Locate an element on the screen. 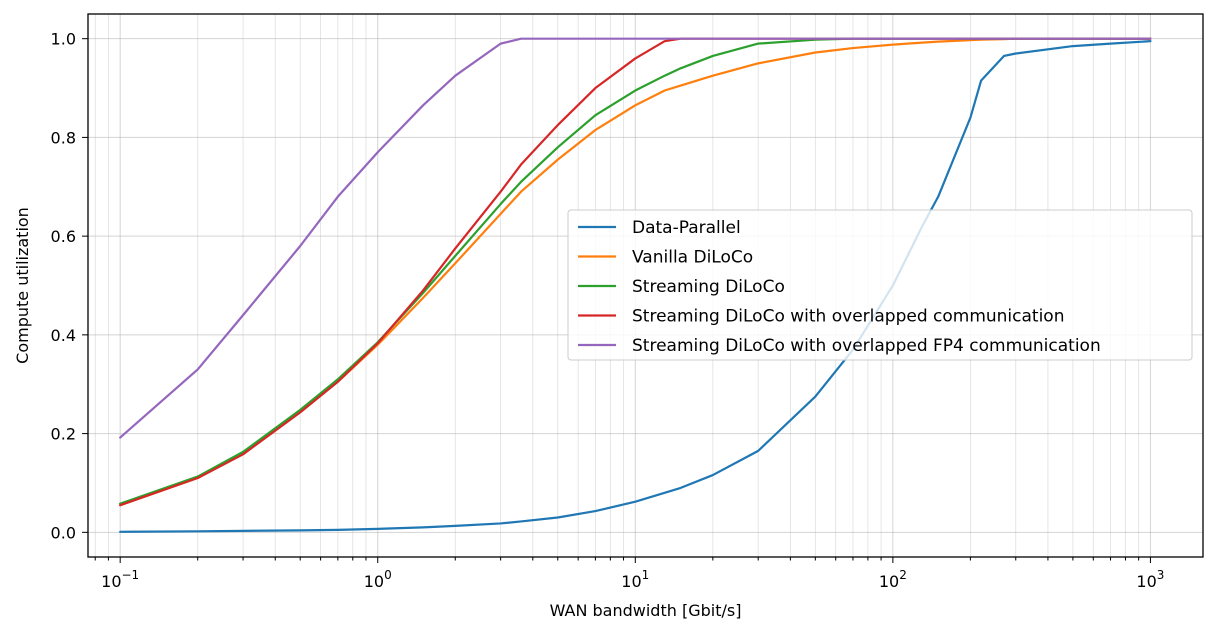 The width and height of the screenshot is (1217, 635). y-tick-label: 0.4 is located at coordinates (63, 335).